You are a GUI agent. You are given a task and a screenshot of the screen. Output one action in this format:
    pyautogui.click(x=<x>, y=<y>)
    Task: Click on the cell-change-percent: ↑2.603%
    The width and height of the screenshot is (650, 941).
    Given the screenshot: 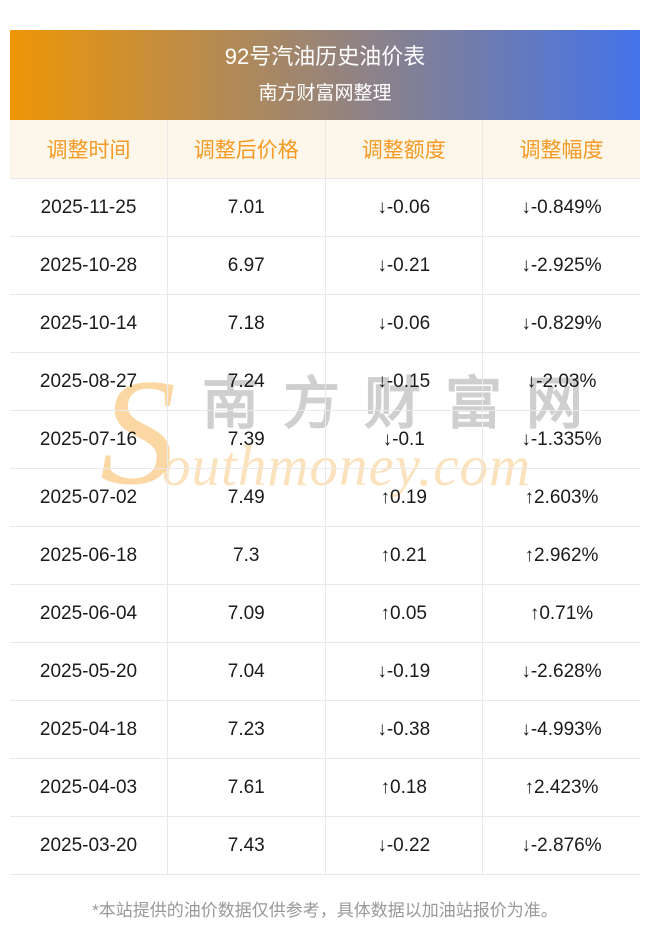 What is the action you would take?
    pyautogui.click(x=561, y=497)
    